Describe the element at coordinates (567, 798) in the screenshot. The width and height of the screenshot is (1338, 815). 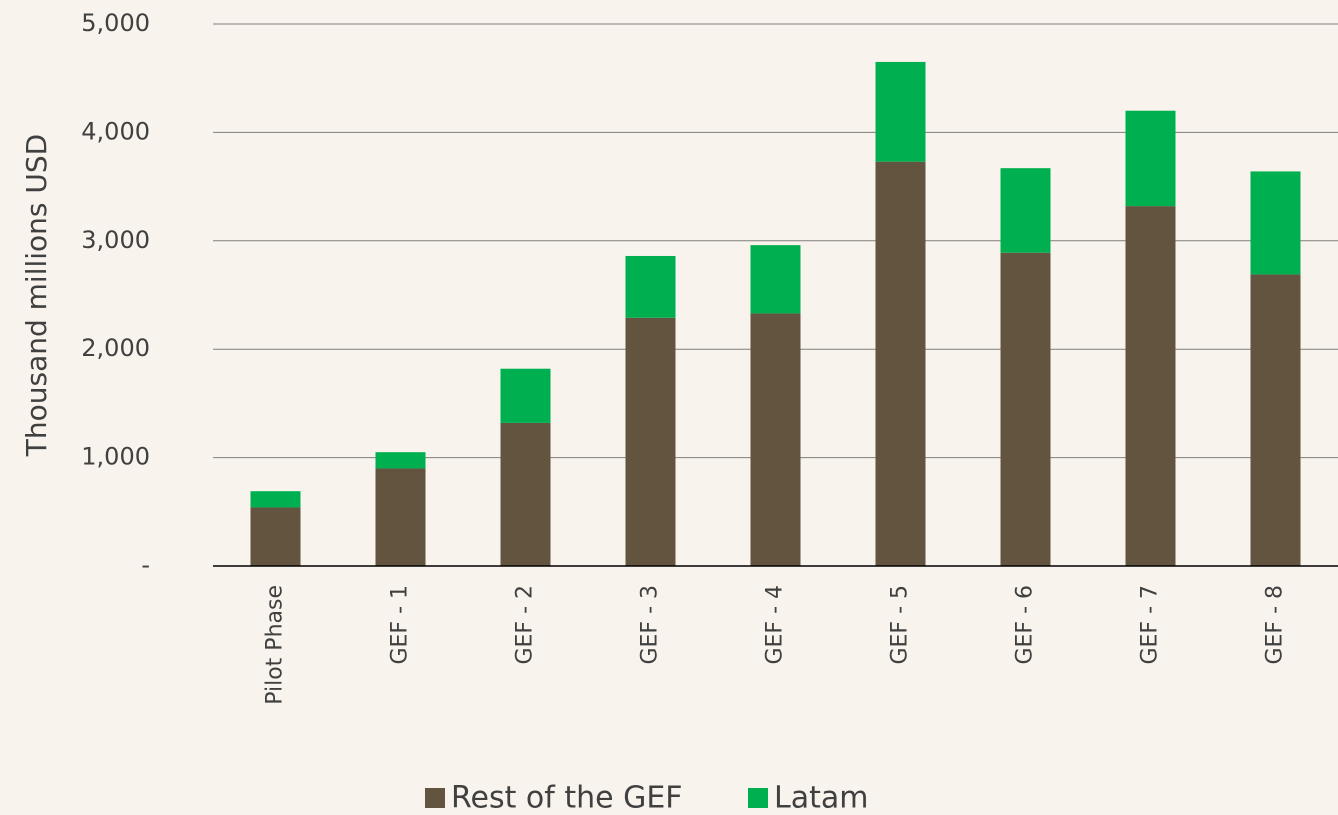
I see `legend-label: Rest of the GEF` at that location.